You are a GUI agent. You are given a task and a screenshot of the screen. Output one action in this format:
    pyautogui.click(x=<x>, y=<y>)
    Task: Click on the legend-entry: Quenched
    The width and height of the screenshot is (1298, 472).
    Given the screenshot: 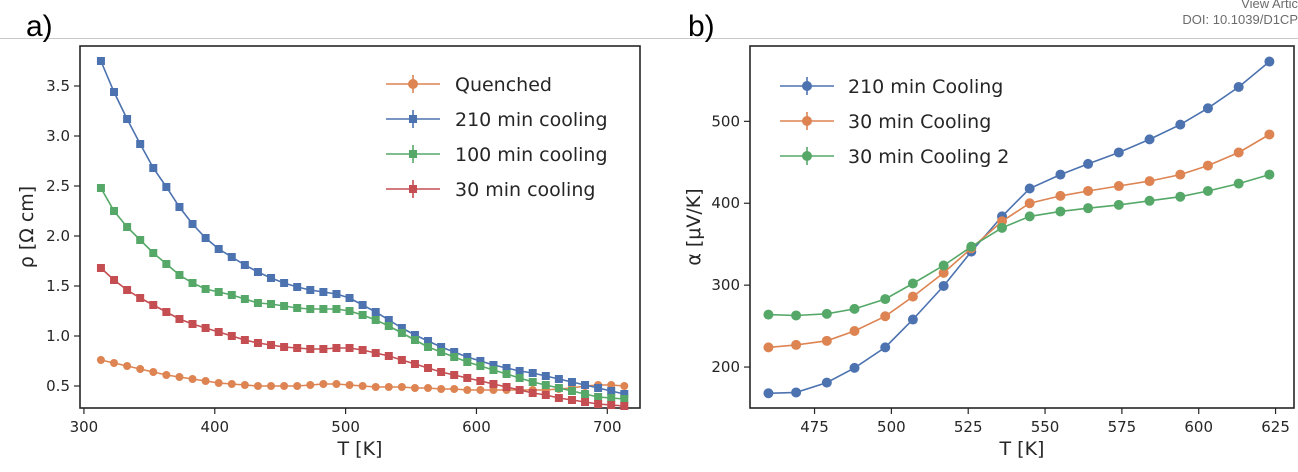 What is the action you would take?
    pyautogui.click(x=469, y=85)
    